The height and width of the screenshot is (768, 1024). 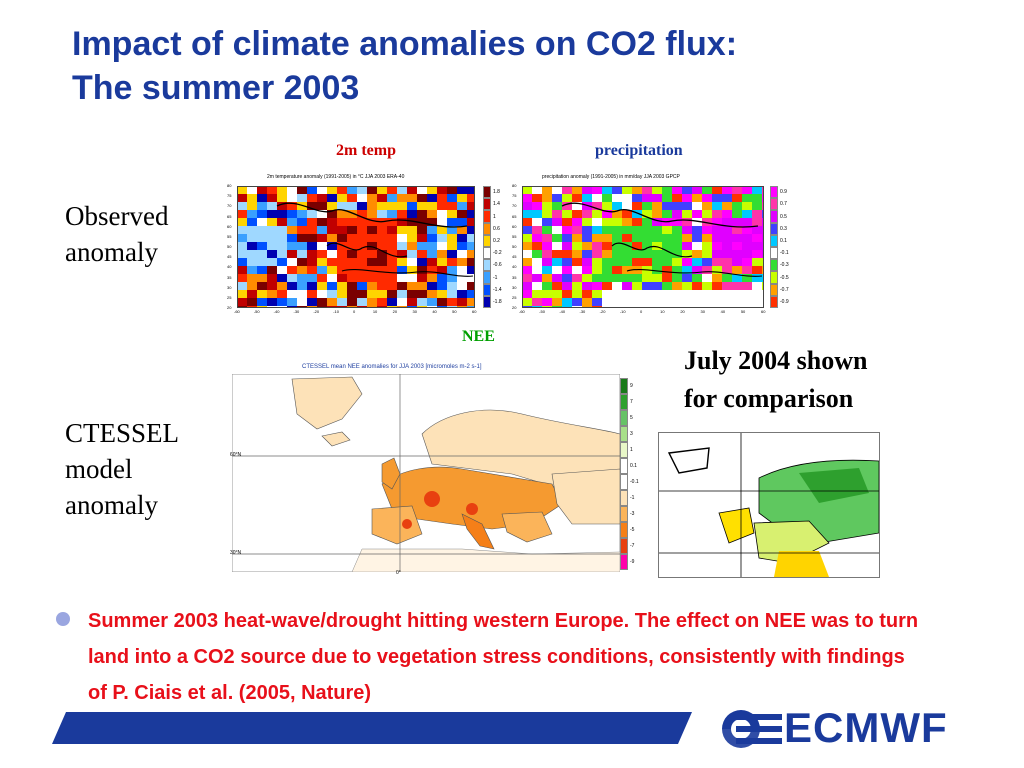 I want to click on july-comparison-label: July 2004 shown for comparison, so click(x=776, y=379).